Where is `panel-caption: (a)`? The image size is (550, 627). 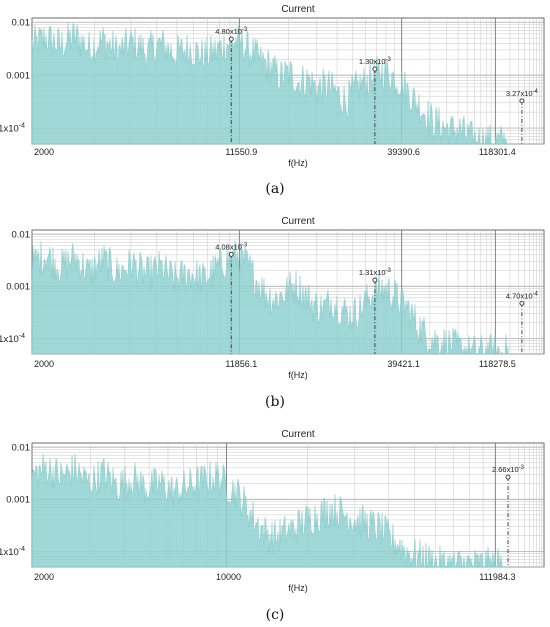 panel-caption: (a) is located at coordinates (274, 189).